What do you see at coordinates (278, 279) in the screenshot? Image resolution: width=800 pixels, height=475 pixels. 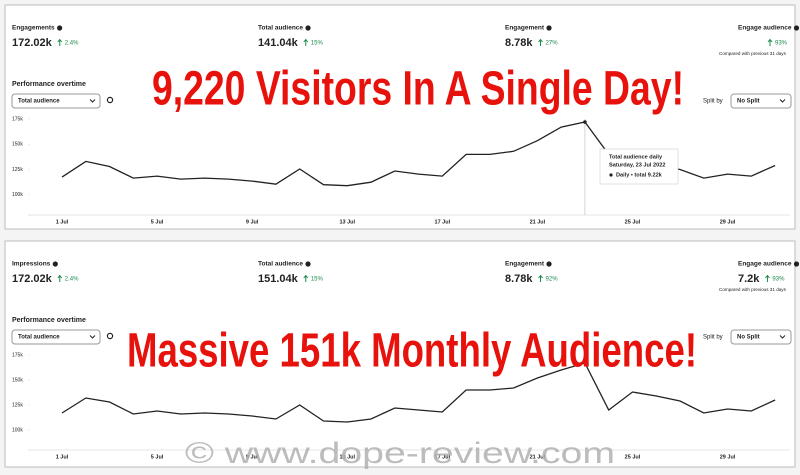 I see `metric-value: 151.04k` at bounding box center [278, 279].